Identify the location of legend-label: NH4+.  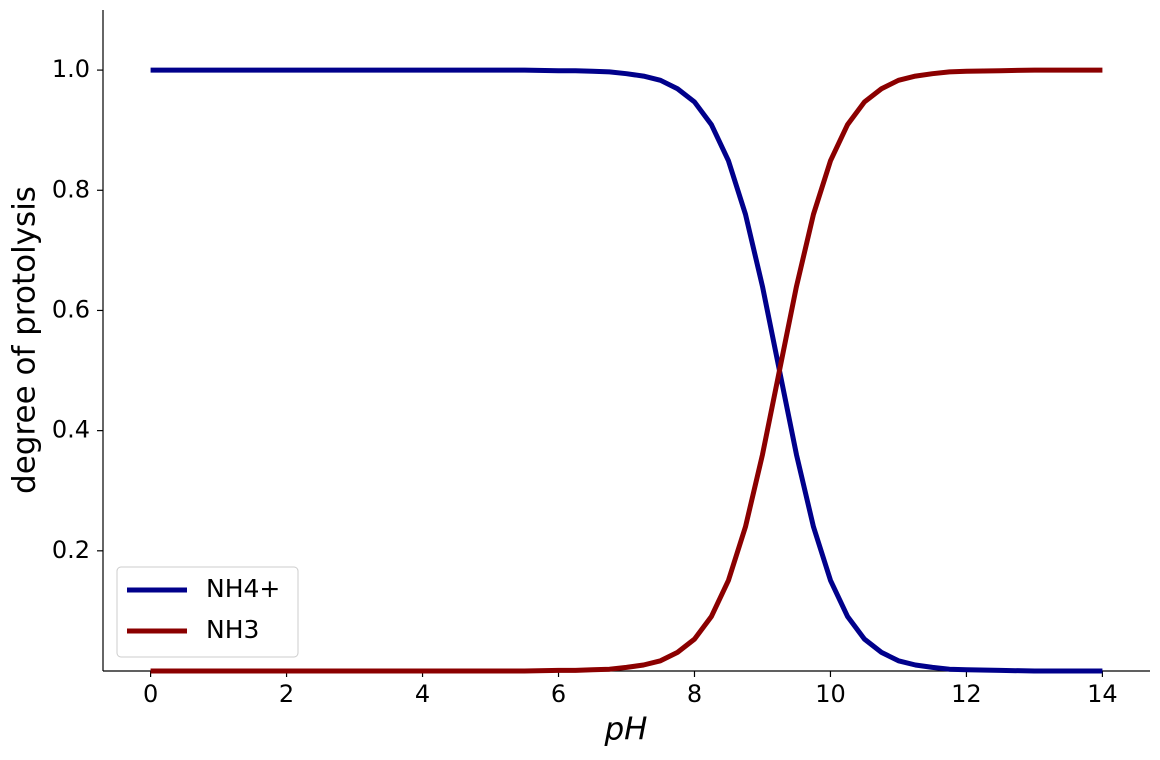
(243, 588).